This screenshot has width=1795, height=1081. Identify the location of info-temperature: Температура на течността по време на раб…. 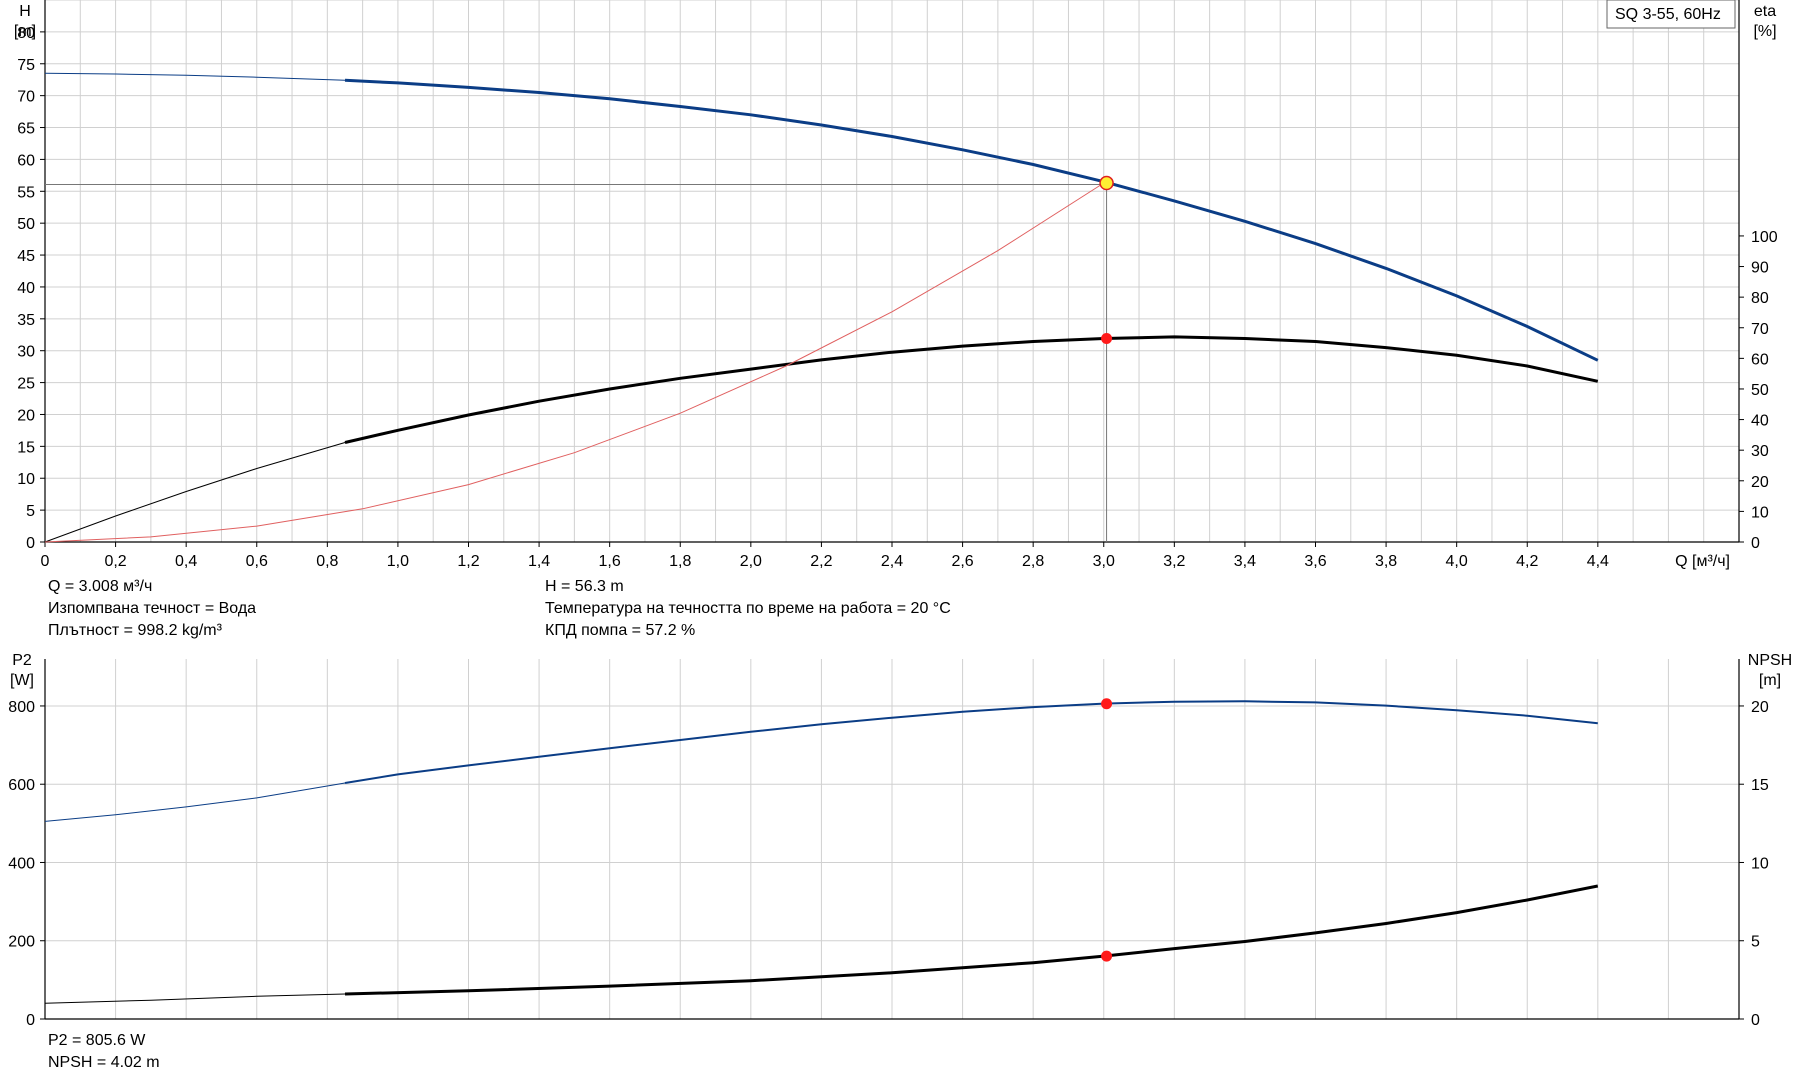
(748, 608).